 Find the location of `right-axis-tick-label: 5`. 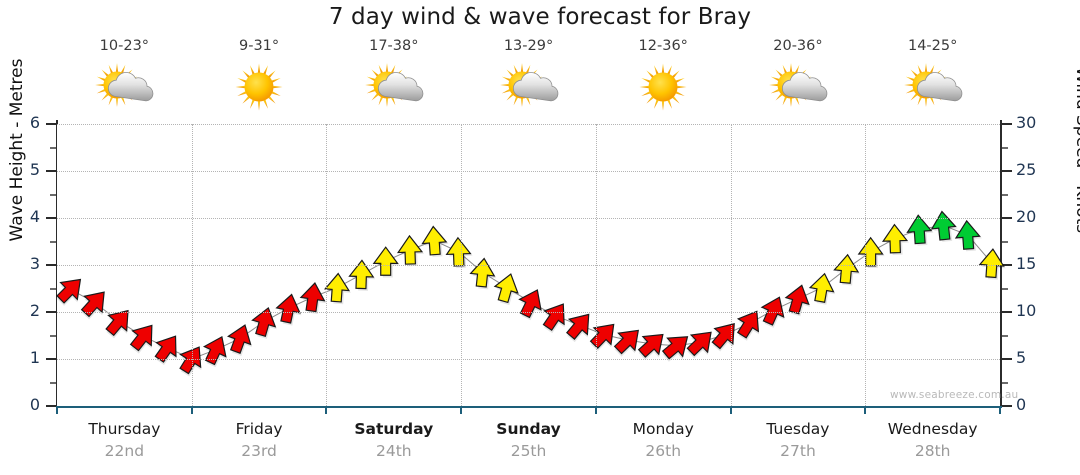

right-axis-tick-label: 5 is located at coordinates (1021, 357).